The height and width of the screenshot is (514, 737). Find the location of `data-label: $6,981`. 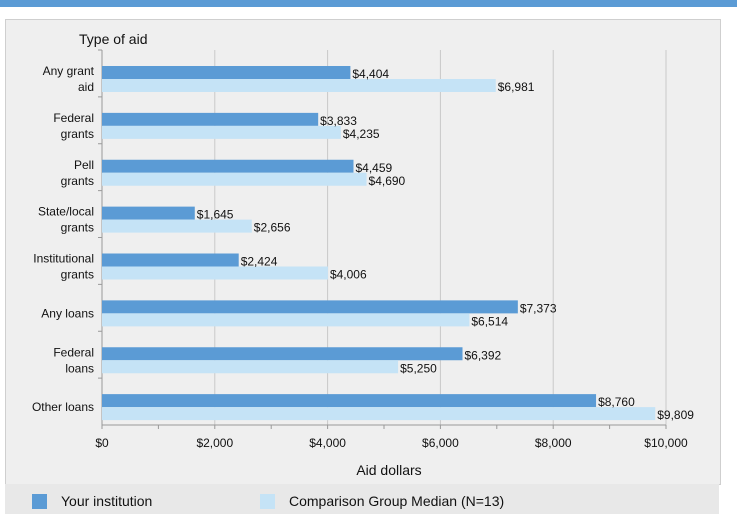

data-label: $6,981 is located at coordinates (516, 87).